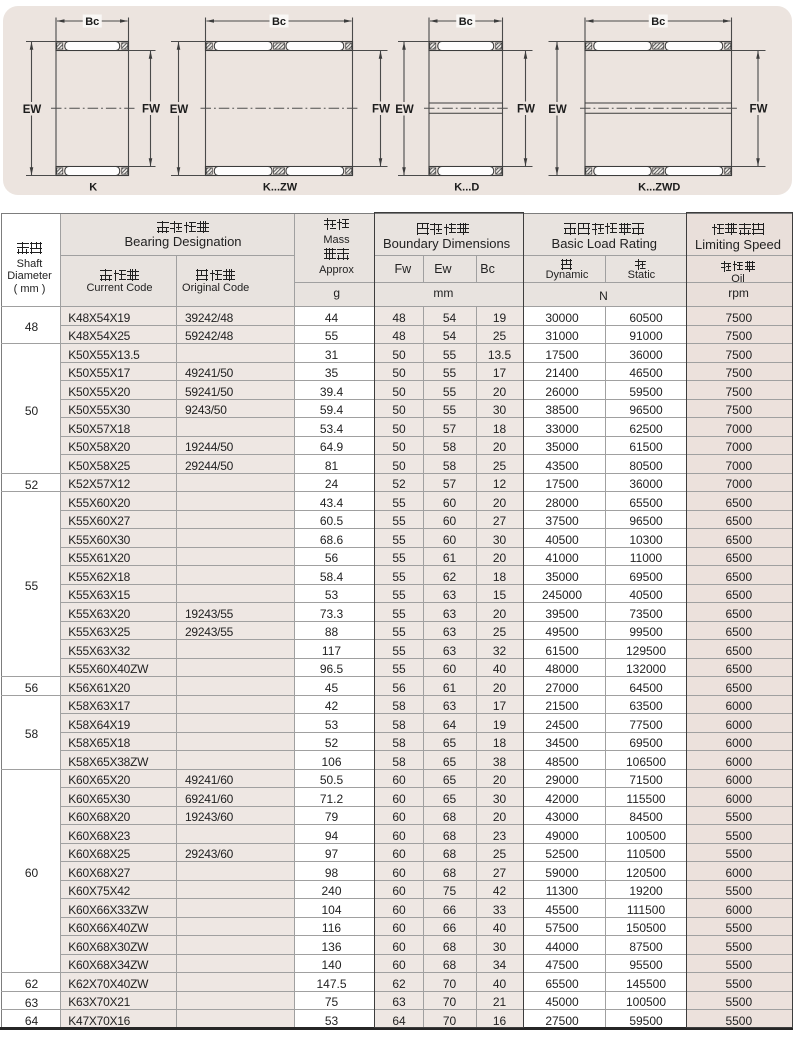 This screenshot has height=1042, width=800. I want to click on svg-text: K...ZWD, so click(659, 188).